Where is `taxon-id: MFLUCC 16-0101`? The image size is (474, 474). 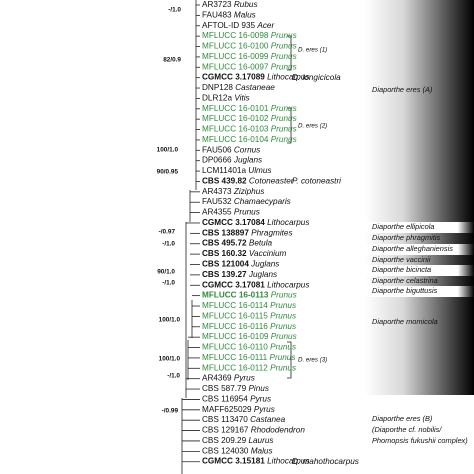
taxon-id: MFLUCC 16-0101 is located at coordinates (235, 108).